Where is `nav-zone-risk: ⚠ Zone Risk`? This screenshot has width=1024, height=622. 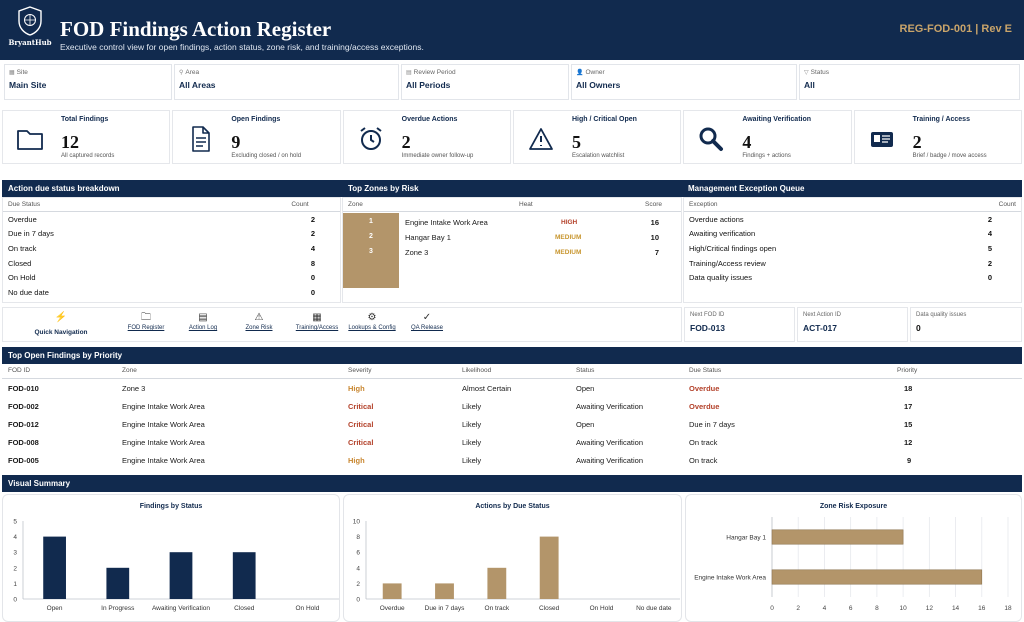 nav-zone-risk: ⚠ Zone Risk is located at coordinates (259, 321).